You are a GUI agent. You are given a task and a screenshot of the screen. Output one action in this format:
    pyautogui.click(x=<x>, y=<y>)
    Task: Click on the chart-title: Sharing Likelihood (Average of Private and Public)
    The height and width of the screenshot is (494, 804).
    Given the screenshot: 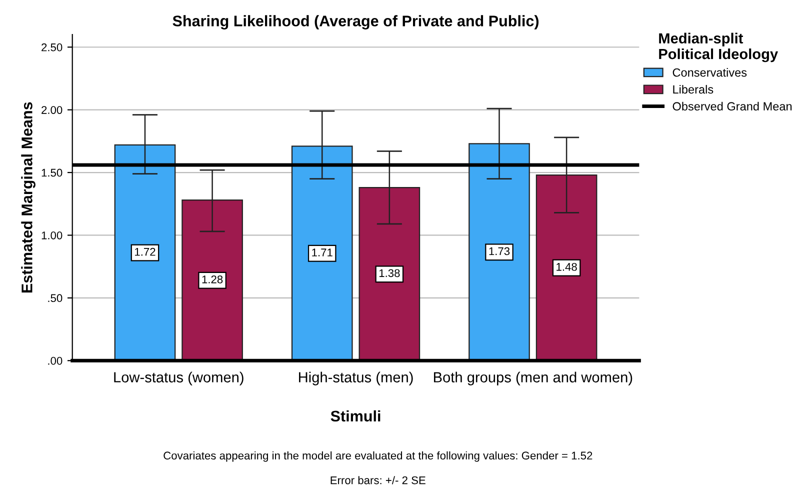 What is the action you would take?
    pyautogui.click(x=355, y=22)
    